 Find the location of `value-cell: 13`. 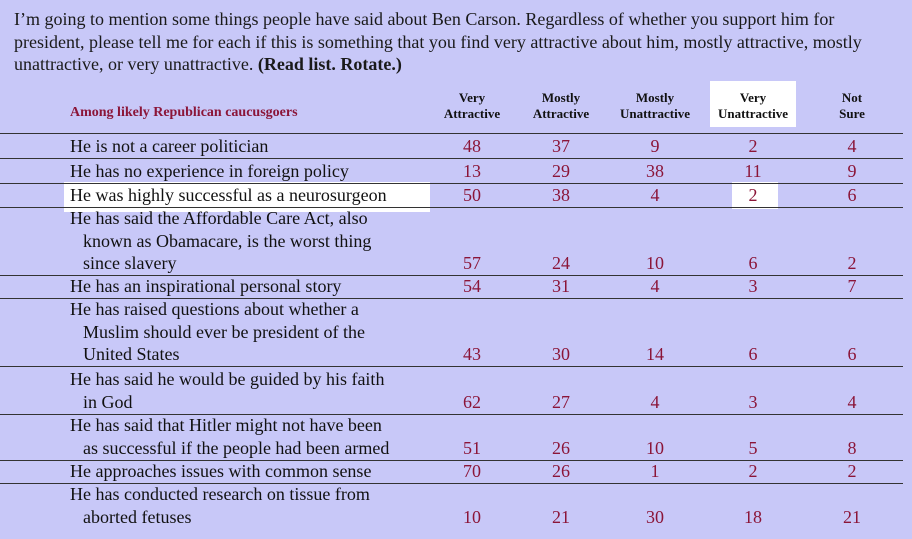

value-cell: 13 is located at coordinates (472, 171).